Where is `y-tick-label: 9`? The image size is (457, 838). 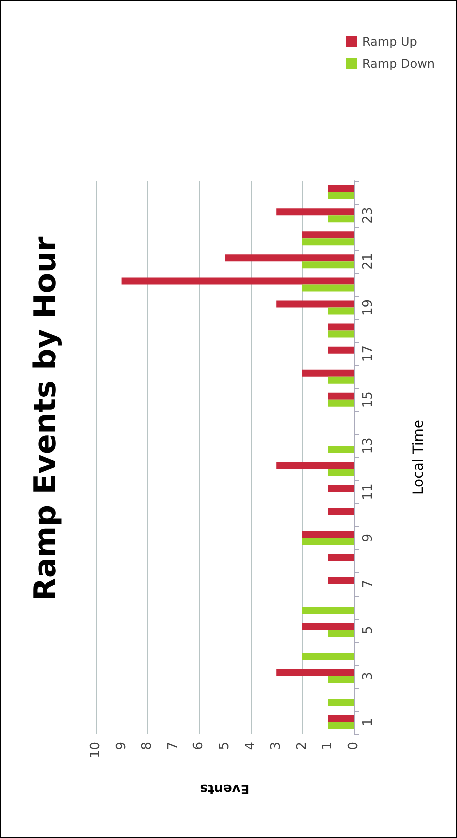
y-tick-label: 9 is located at coordinates (368, 538).